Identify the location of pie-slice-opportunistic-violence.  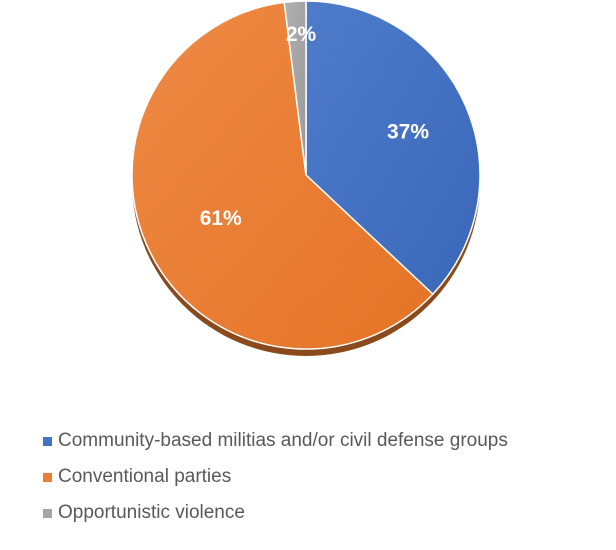
(295, 88).